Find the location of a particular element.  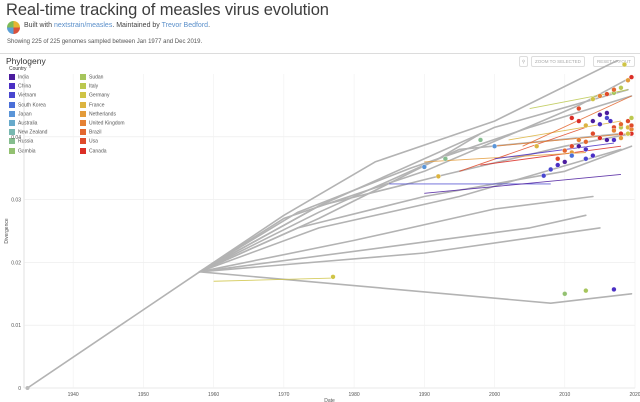

legend-item: Gambia is located at coordinates (22, 151).